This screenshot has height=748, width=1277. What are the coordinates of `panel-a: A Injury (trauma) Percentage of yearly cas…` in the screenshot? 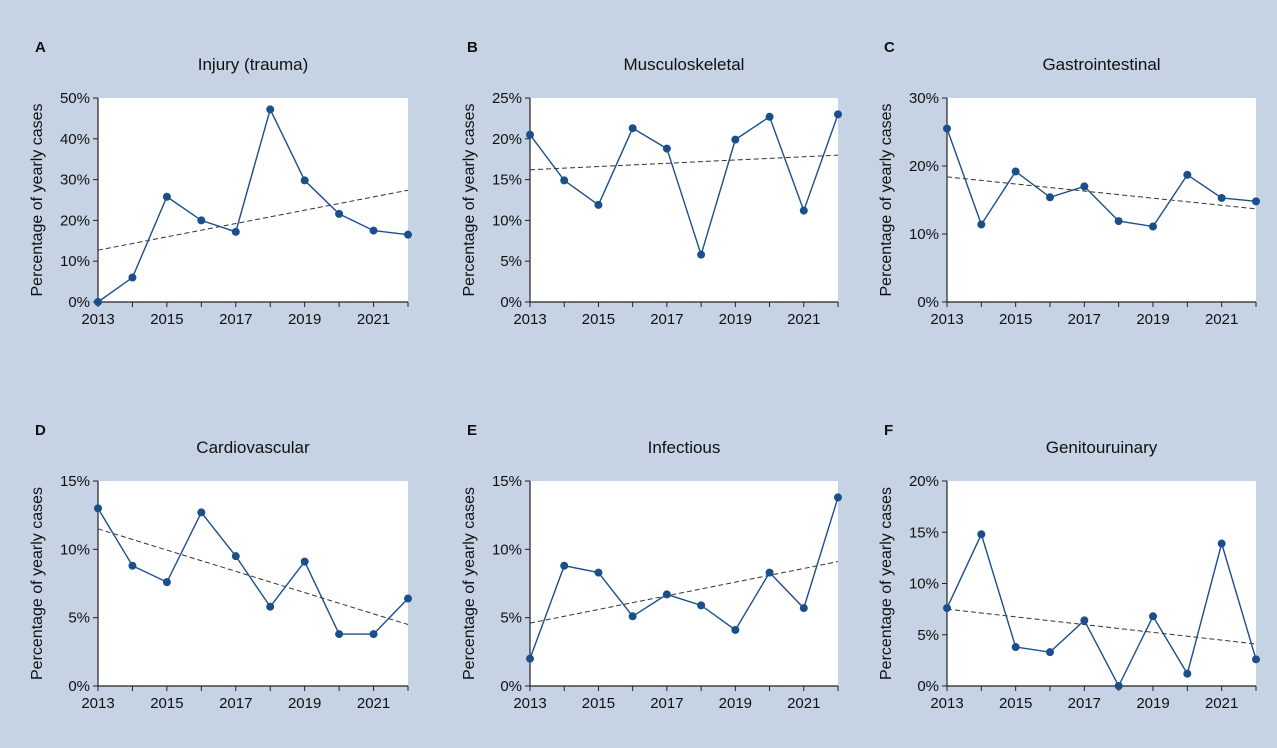 It's located at (220, 183).